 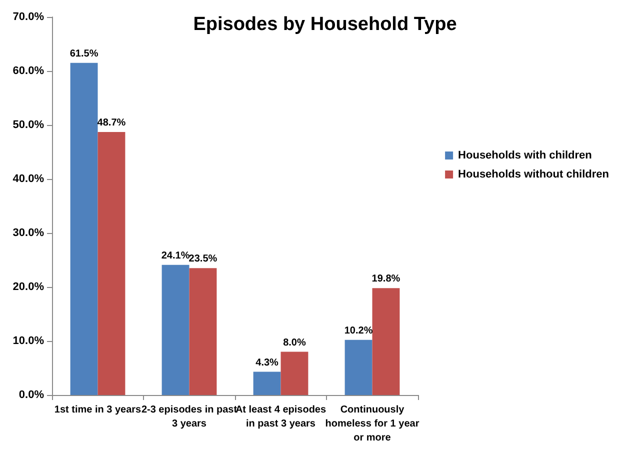 I want to click on legend-label: Households with children, so click(x=525, y=156).